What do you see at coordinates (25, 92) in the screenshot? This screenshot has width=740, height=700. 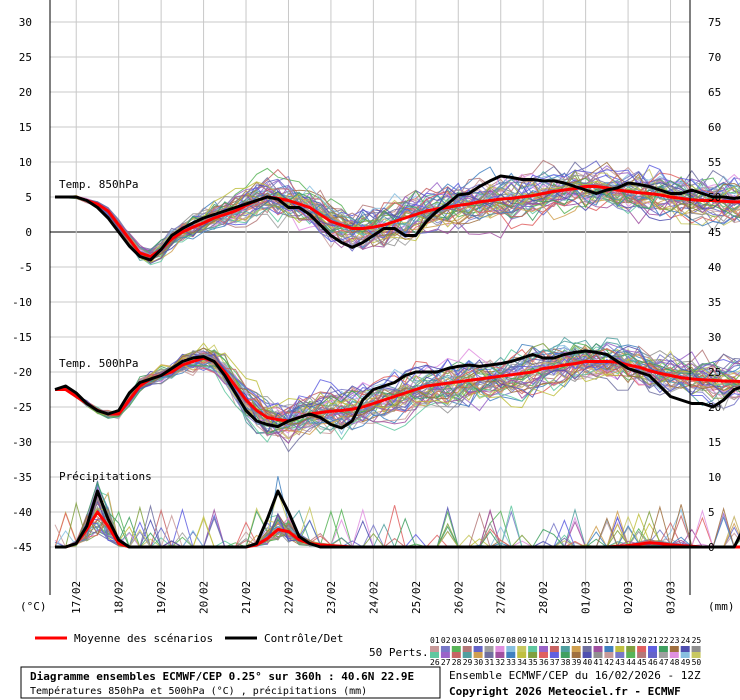 I see `left-tick-label: 20` at bounding box center [25, 92].